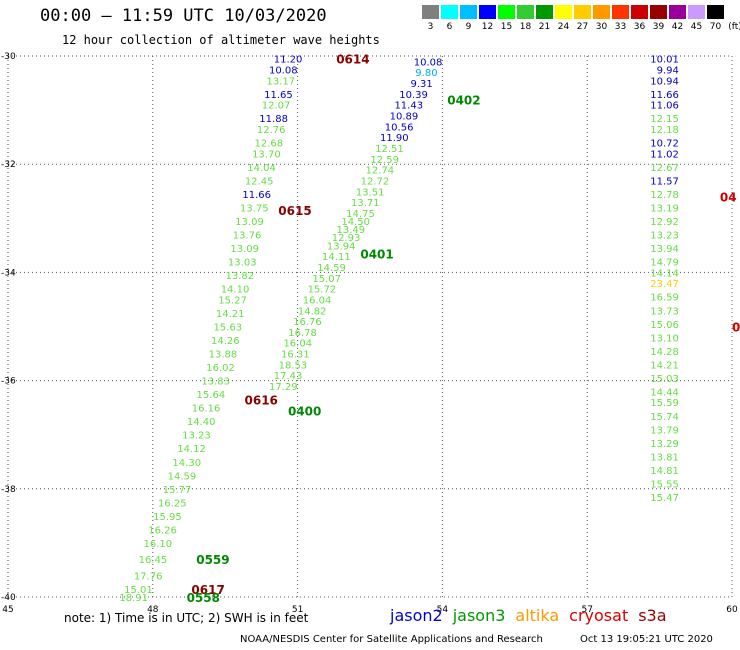 This screenshot has height=650, width=740. Describe the element at coordinates (183, 16) in the screenshot. I see `chart-title: 00:00 – 11:59 UTC 10/03/2020` at that location.